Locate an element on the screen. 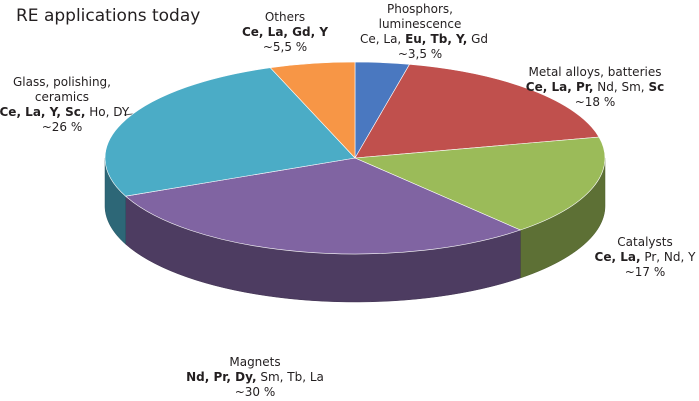  element-list: Ce, La, Eu, Tb, Y, Gd is located at coordinates (424, 39).